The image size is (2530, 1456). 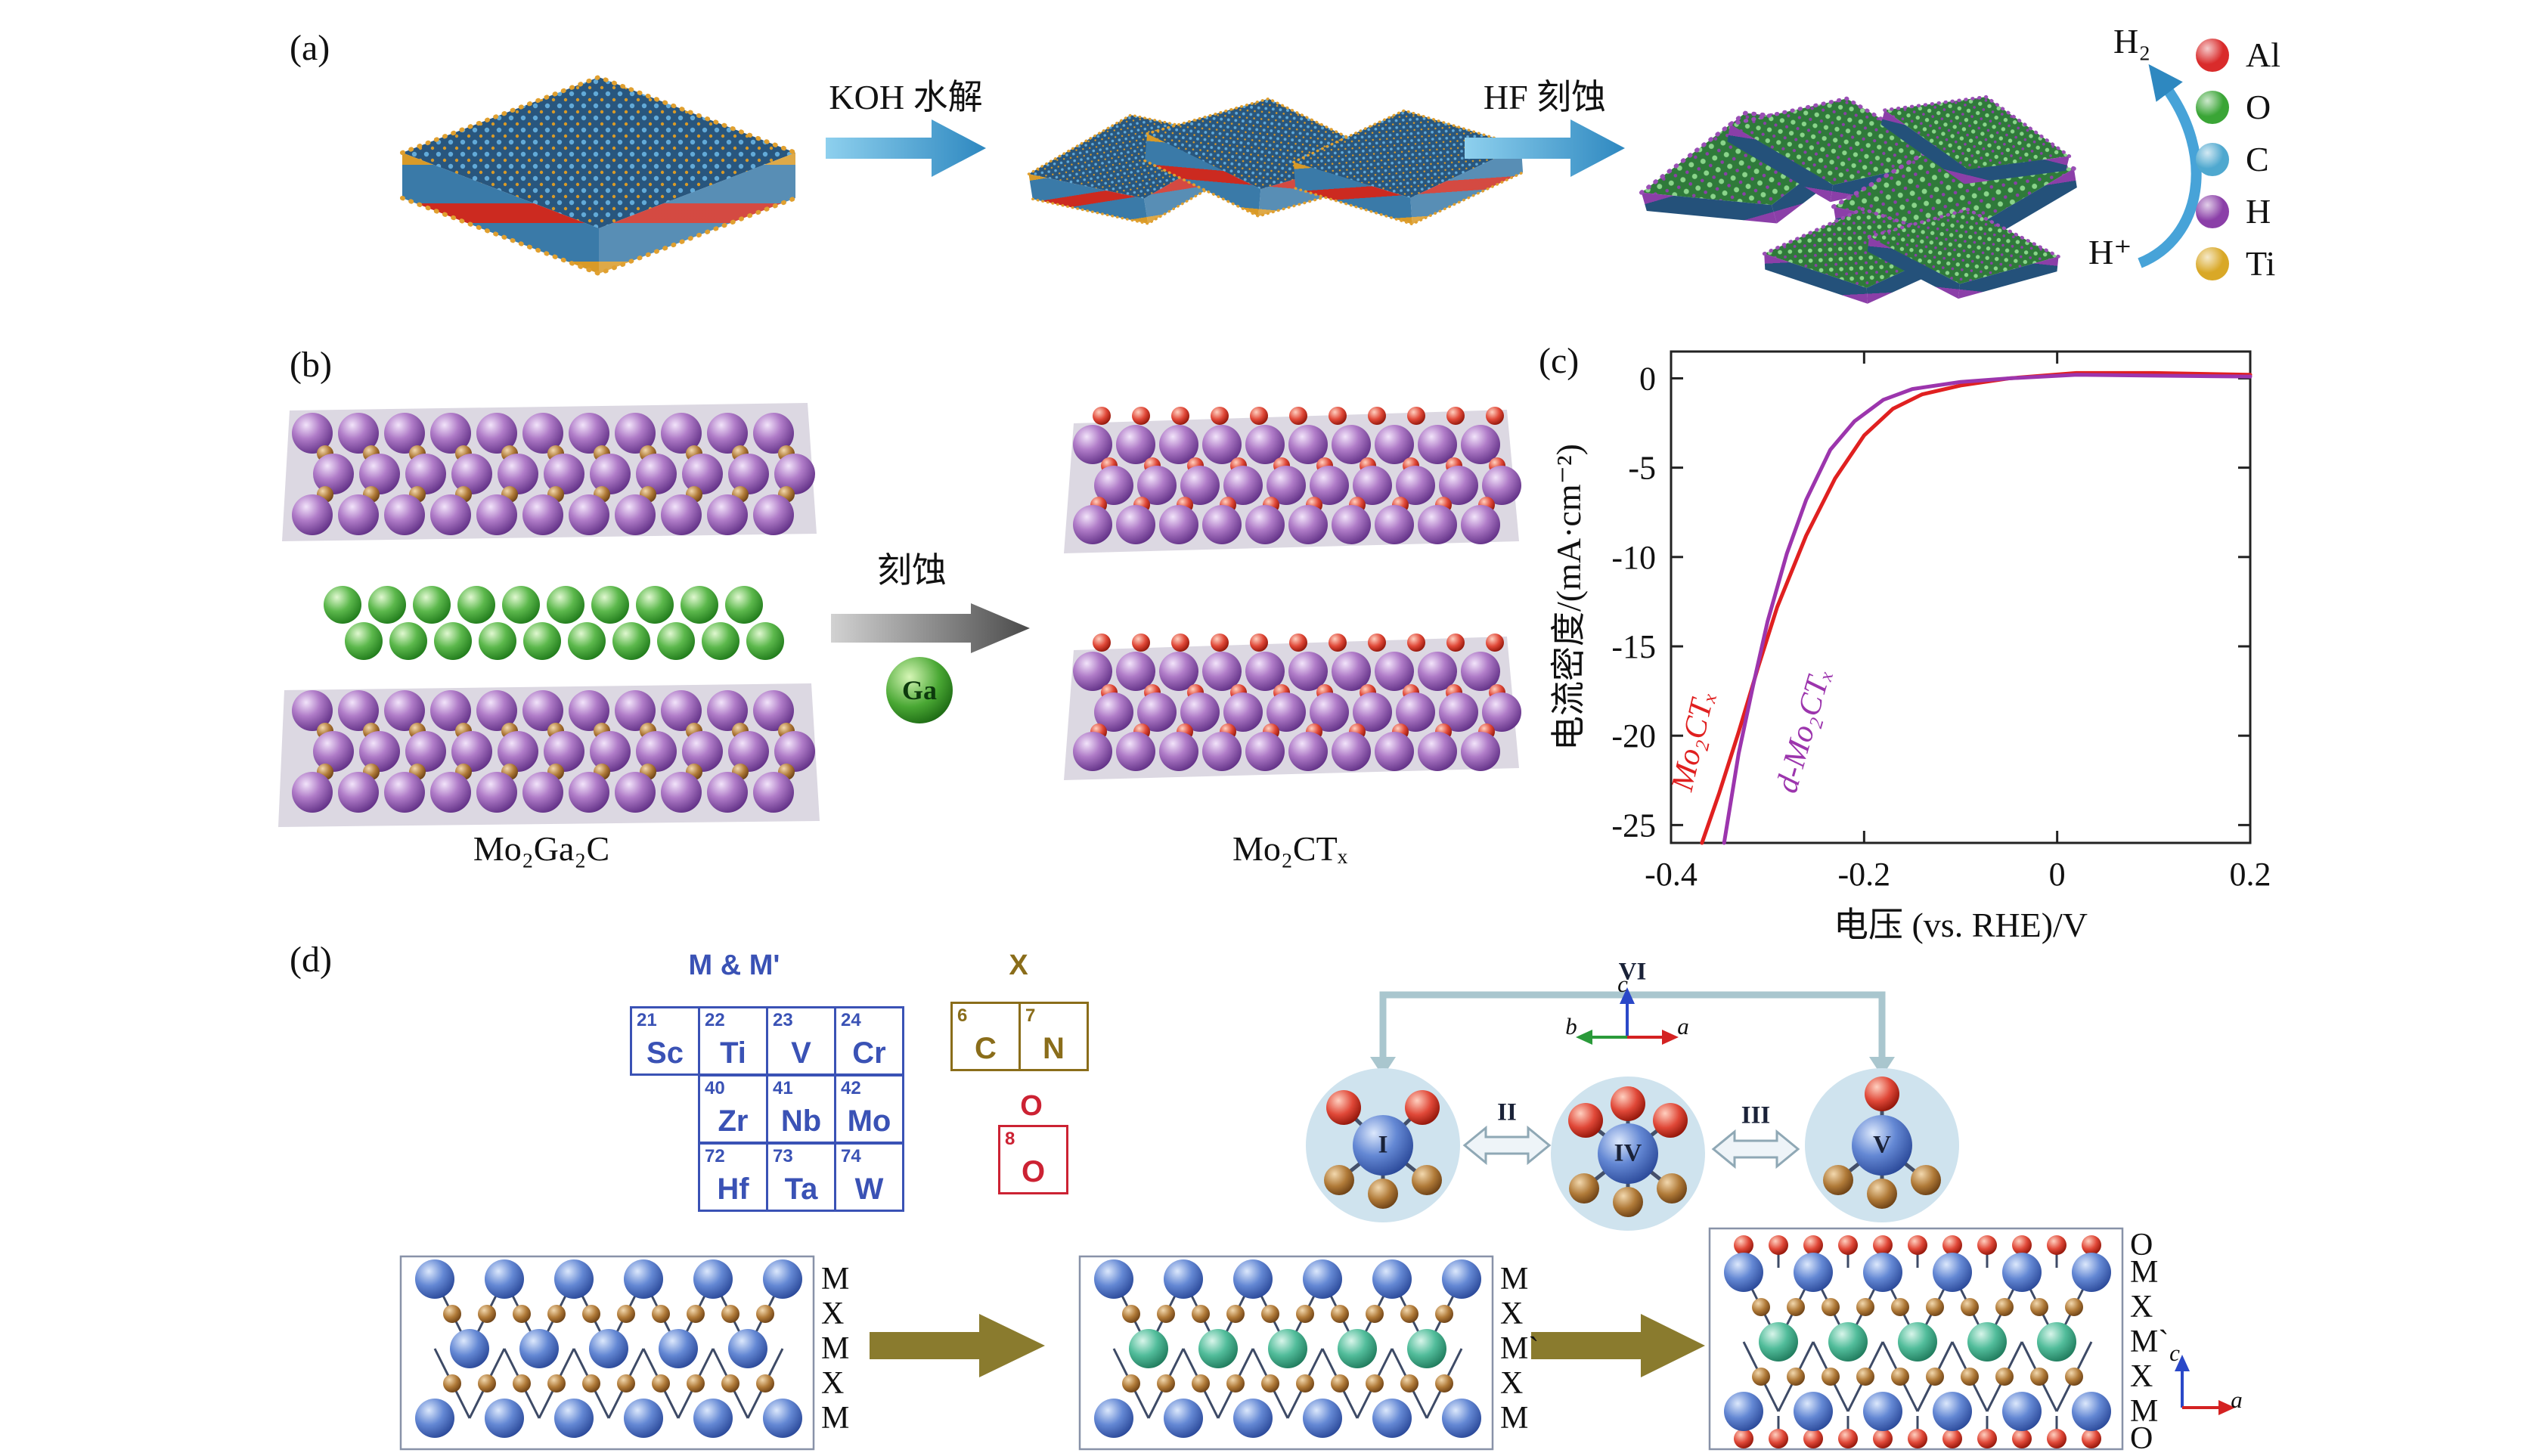 I want to click on element-cell-cr: 24 Cr, so click(x=869, y=1041).